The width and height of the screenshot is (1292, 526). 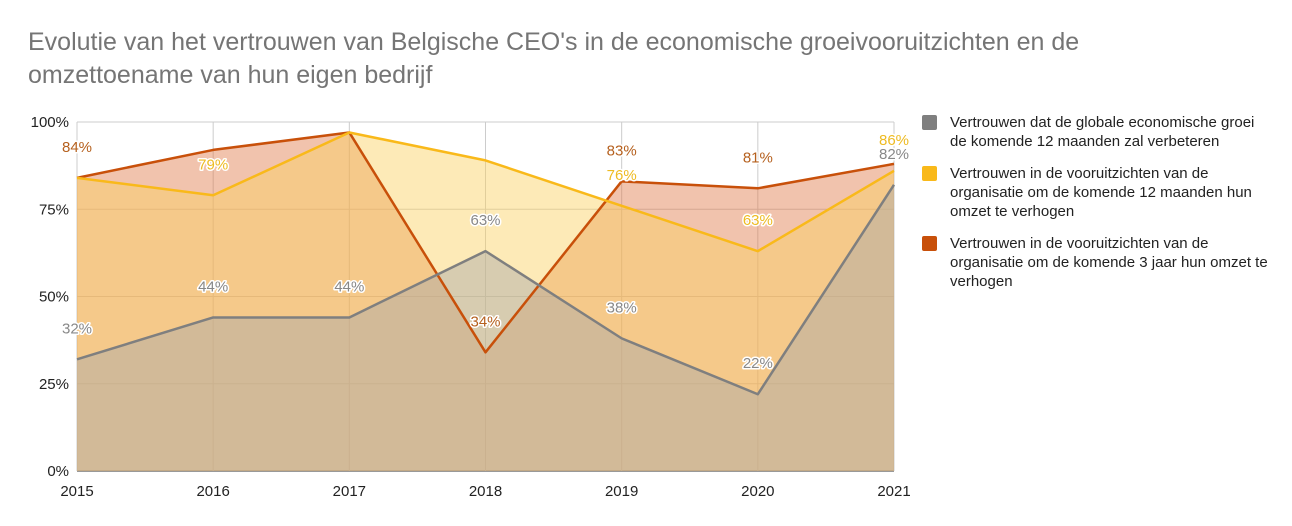 What do you see at coordinates (77, 147) in the screenshot?
I see `data-label: 84%` at bounding box center [77, 147].